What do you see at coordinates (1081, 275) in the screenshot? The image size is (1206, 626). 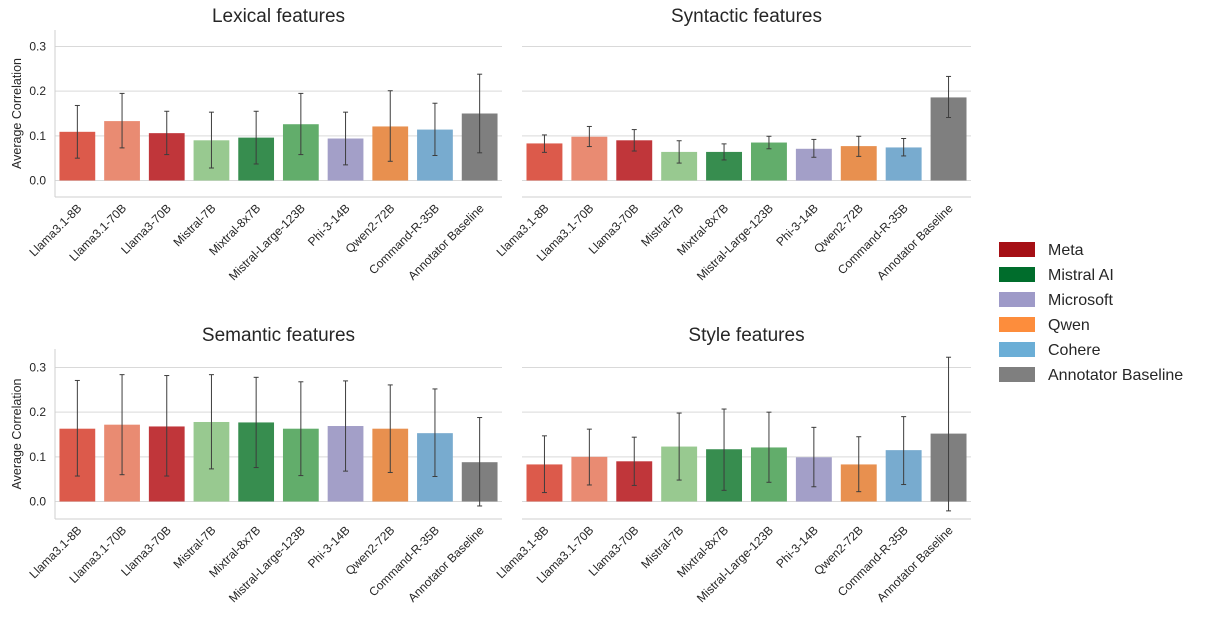 I see `legend-label: Mistral AI` at bounding box center [1081, 275].